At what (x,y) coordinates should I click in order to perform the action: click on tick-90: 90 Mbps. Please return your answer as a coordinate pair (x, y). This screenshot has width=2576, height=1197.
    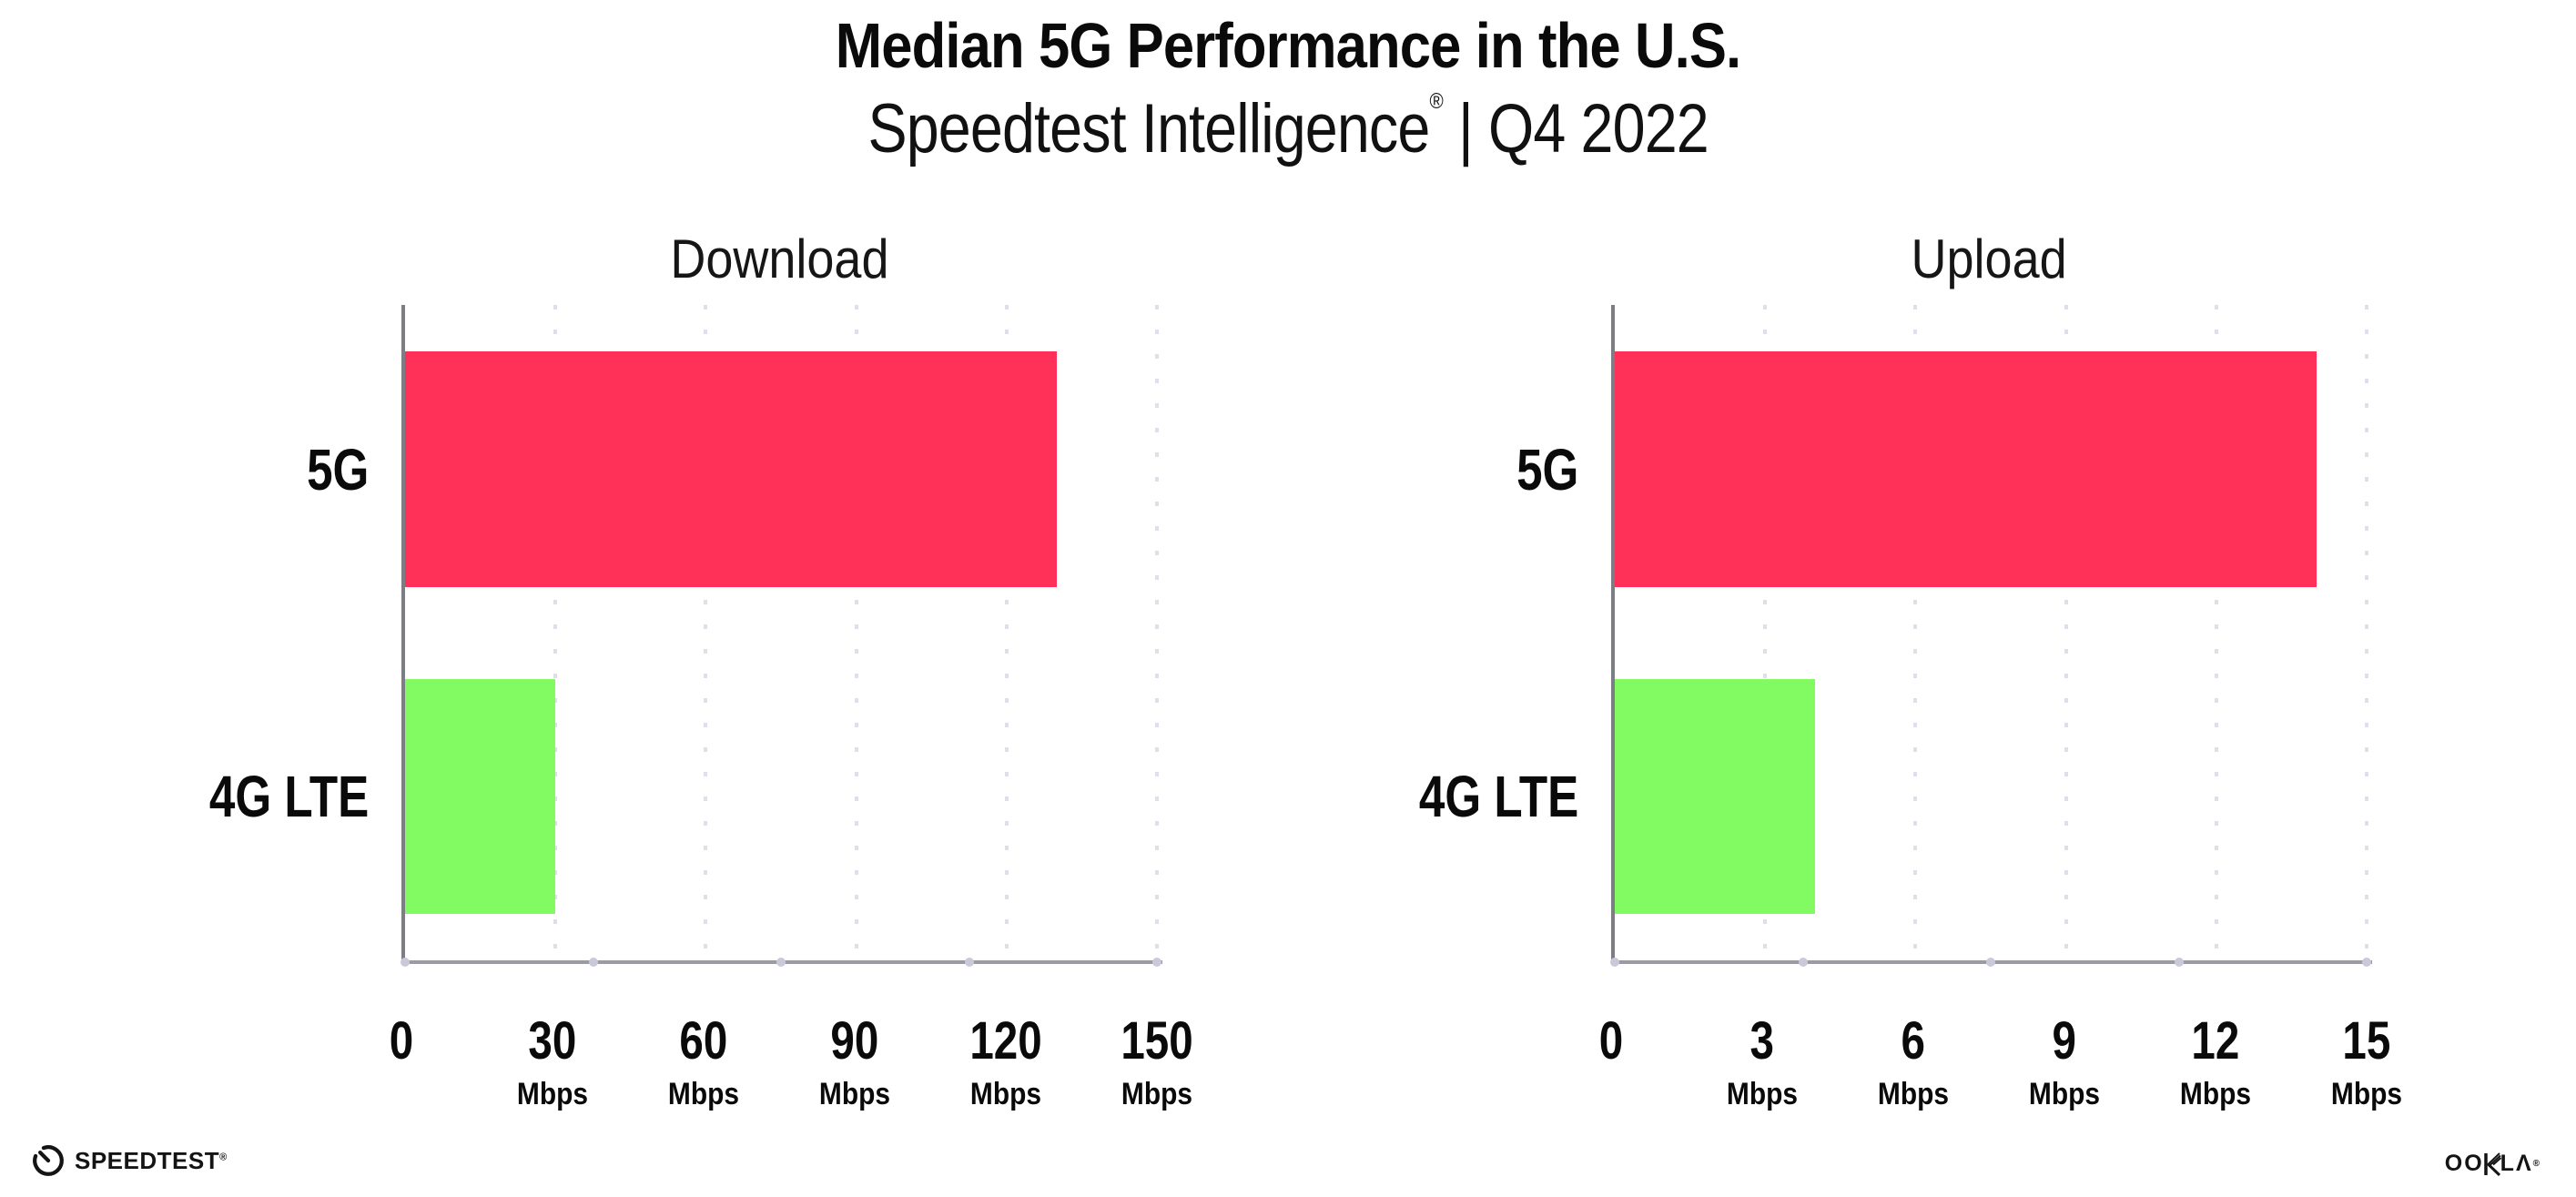
    Looking at the image, I should click on (855, 1061).